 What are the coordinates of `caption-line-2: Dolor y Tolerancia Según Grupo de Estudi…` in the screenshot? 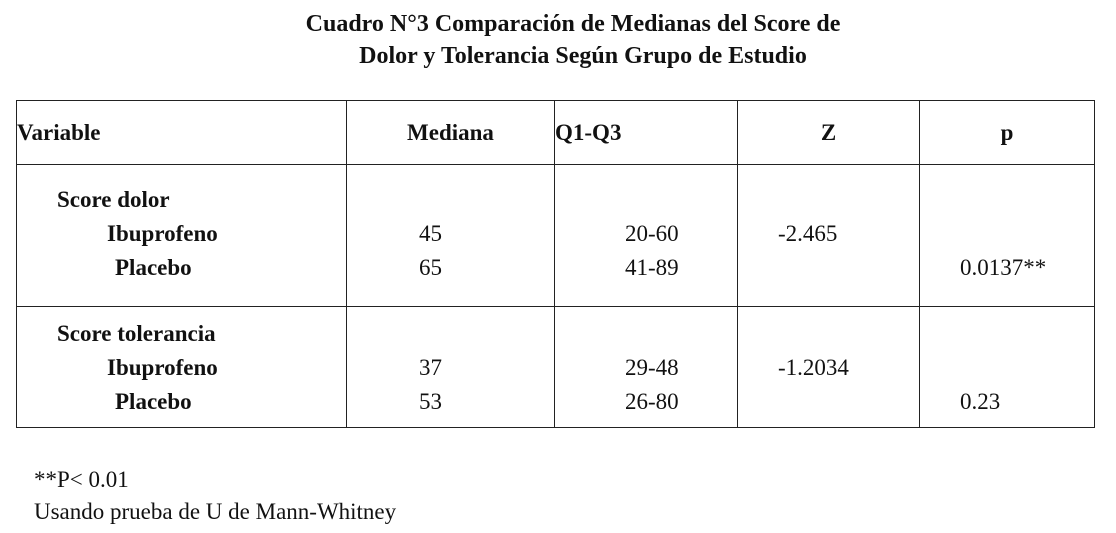 It's located at (583, 56).